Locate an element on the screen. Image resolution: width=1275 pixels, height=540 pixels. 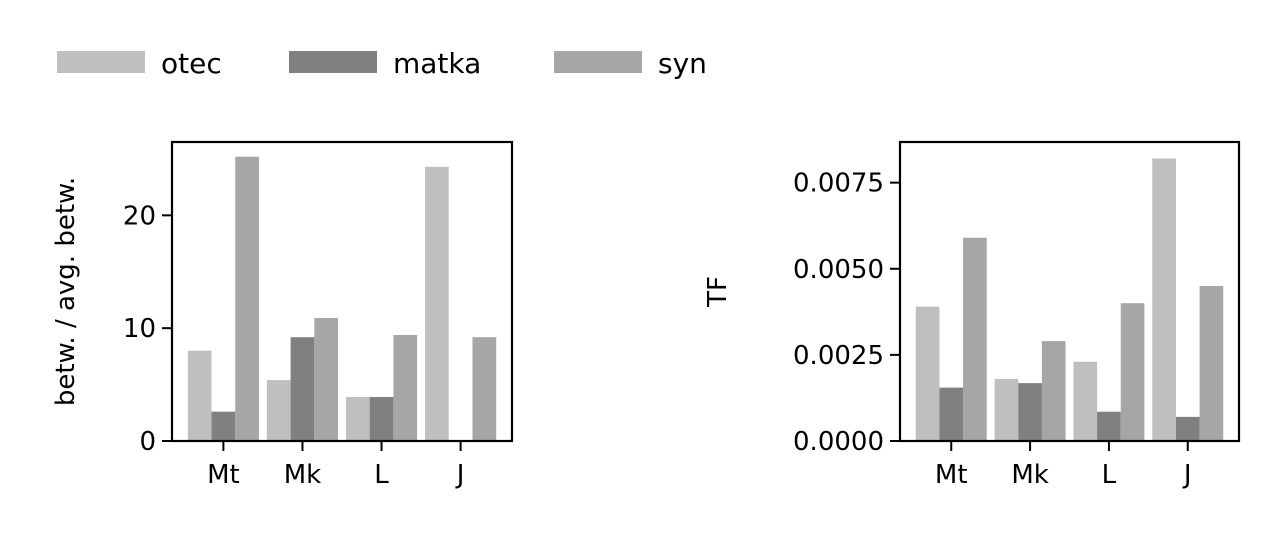
y-axis-label: betw. / avg. betw. is located at coordinates (66, 291).